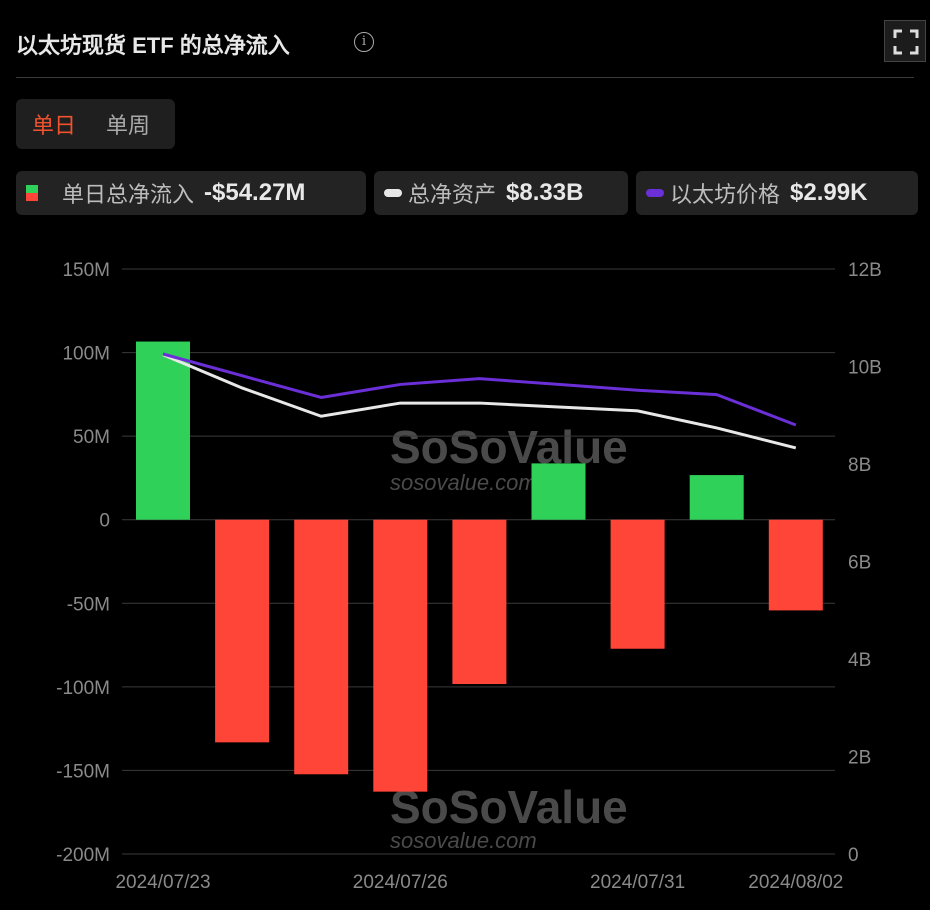 The width and height of the screenshot is (930, 910). Describe the element at coordinates (162, 882) in the screenshot. I see `x-axis-tick: 2024/07/23` at that location.